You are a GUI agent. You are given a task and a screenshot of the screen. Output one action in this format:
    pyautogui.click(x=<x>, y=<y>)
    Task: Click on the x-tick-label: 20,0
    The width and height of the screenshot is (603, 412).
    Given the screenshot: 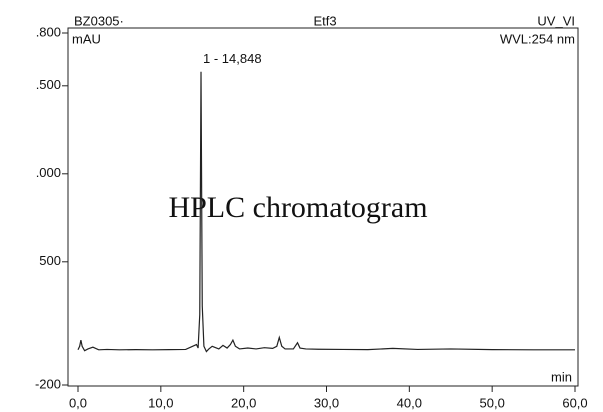 What is the action you would take?
    pyautogui.click(x=243, y=402)
    